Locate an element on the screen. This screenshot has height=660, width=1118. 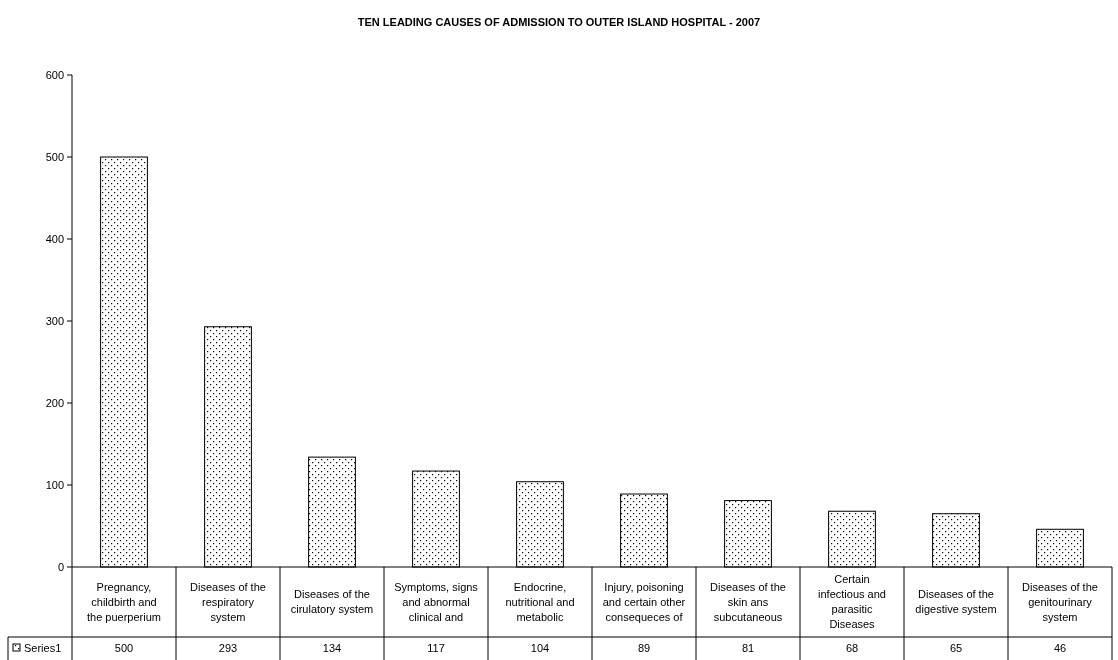
x-tick-label: Diseases of the genitourinary system is located at coordinates (1060, 601).